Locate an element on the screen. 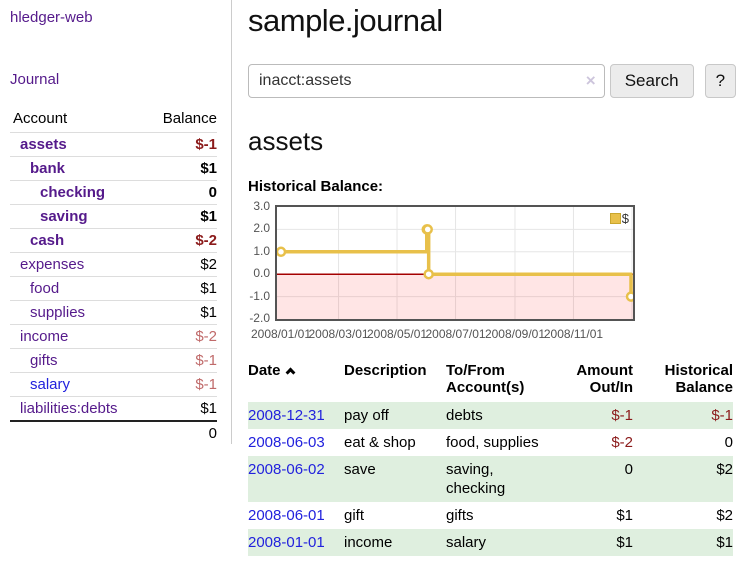 The height and width of the screenshot is (582, 742). register-row: 2008-06-02 save saving, checking 0 $2 is located at coordinates (490, 479).